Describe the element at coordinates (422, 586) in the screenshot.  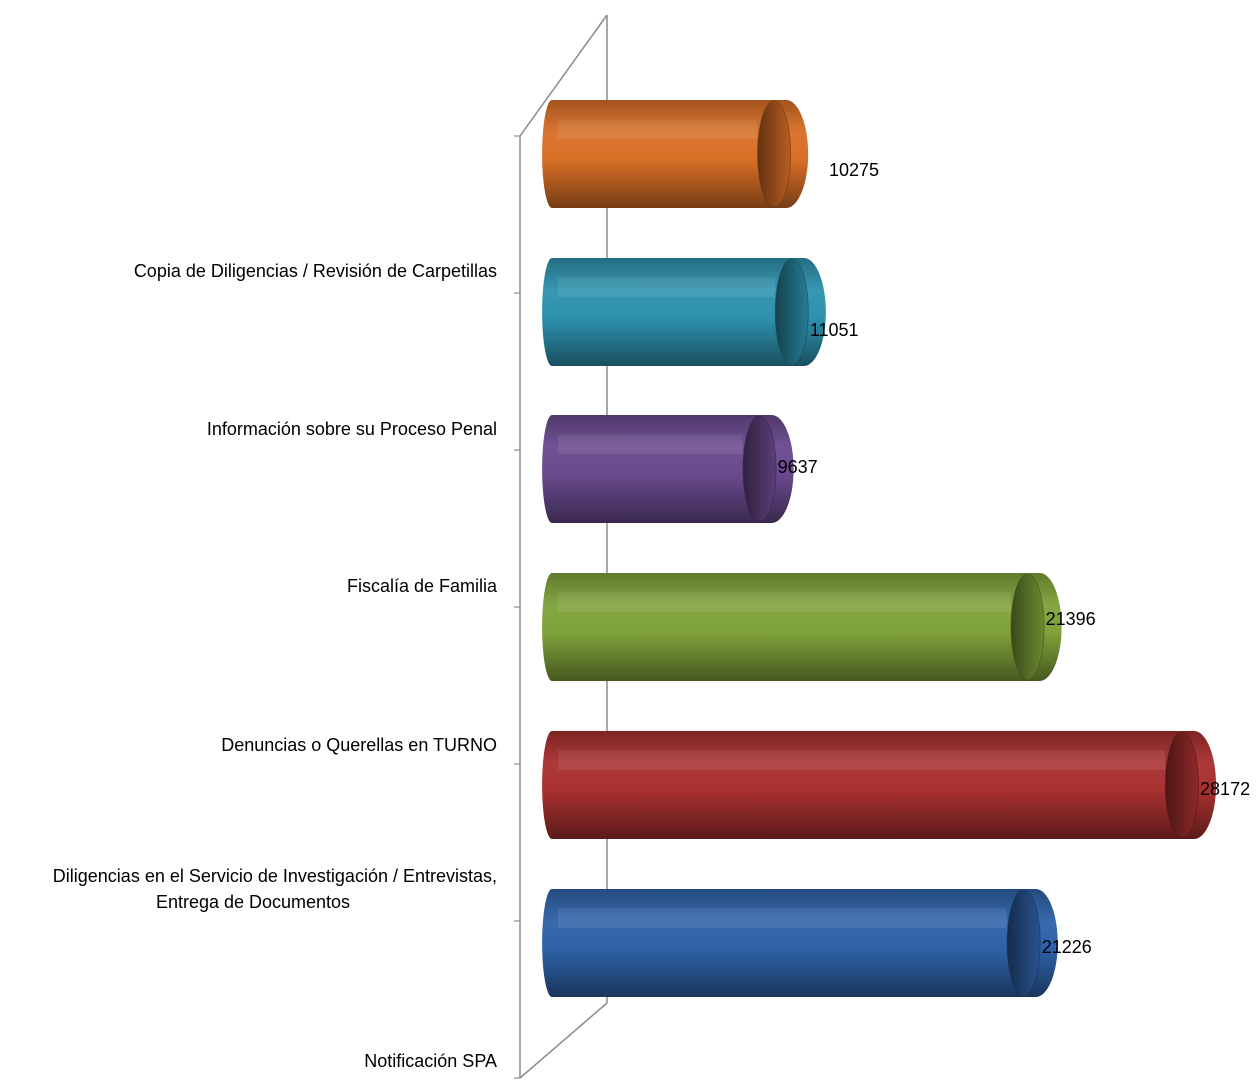
I see `category-label: Fiscalía de Familia` at that location.